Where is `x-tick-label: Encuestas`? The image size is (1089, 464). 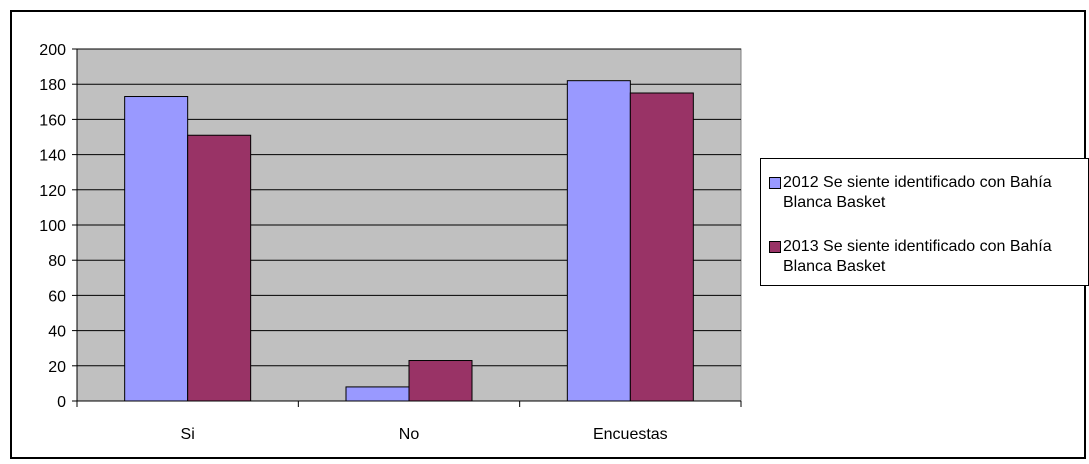 x-tick-label: Encuestas is located at coordinates (630, 434).